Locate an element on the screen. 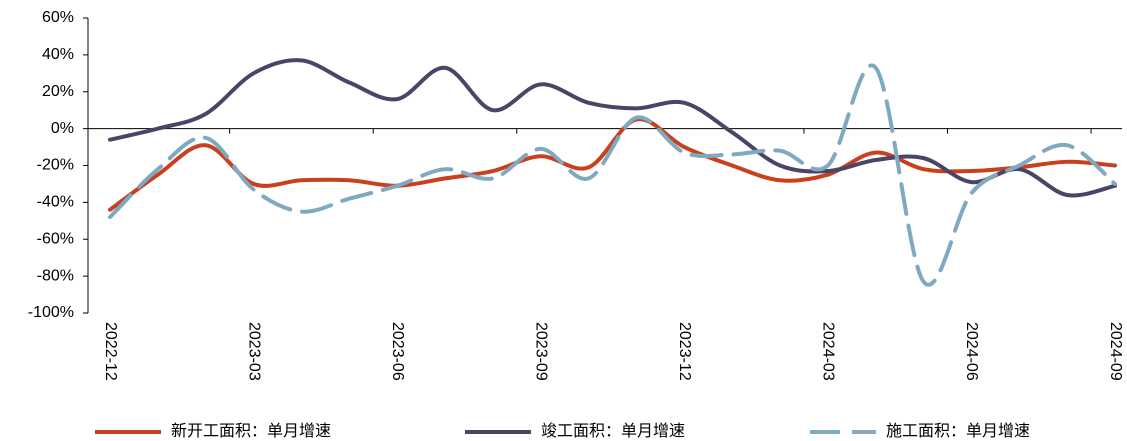  x-tick-label: 2023-09 is located at coordinates (540, 351).